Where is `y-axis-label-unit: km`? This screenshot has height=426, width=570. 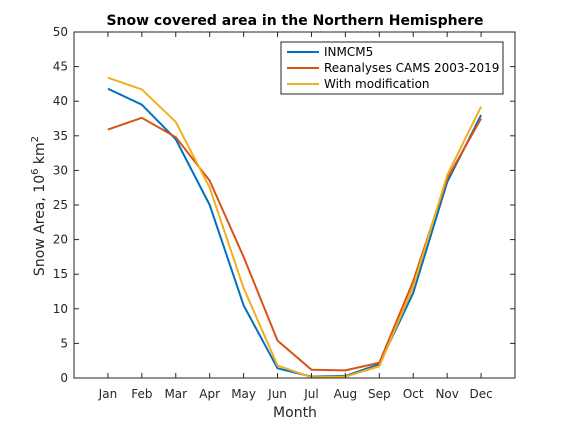 y-axis-label-unit: km is located at coordinates (40, 155).